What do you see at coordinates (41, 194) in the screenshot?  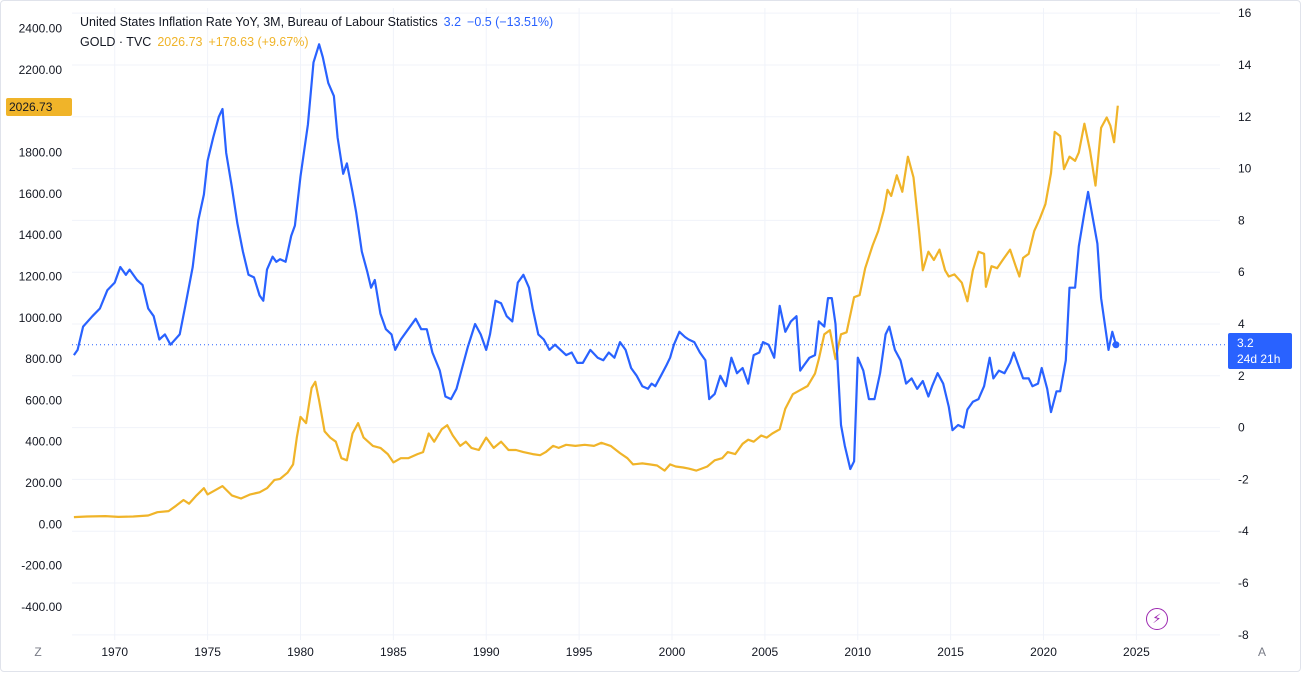 I see `left-tick-label: 1600.00` at bounding box center [41, 194].